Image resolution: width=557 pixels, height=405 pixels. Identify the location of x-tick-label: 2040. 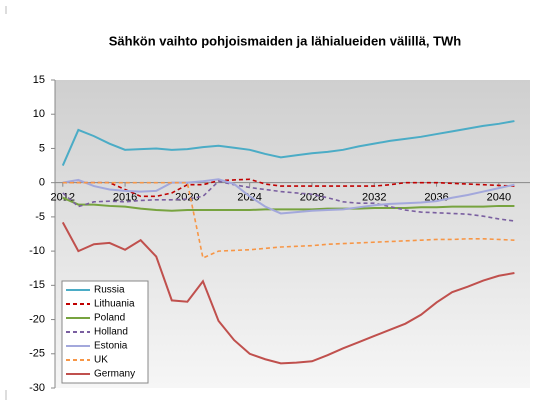
(499, 198).